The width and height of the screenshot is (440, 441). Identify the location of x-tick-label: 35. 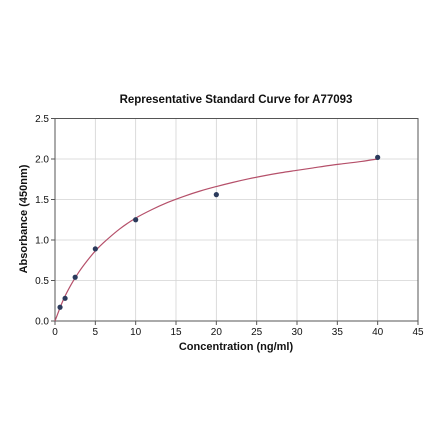
(338, 332).